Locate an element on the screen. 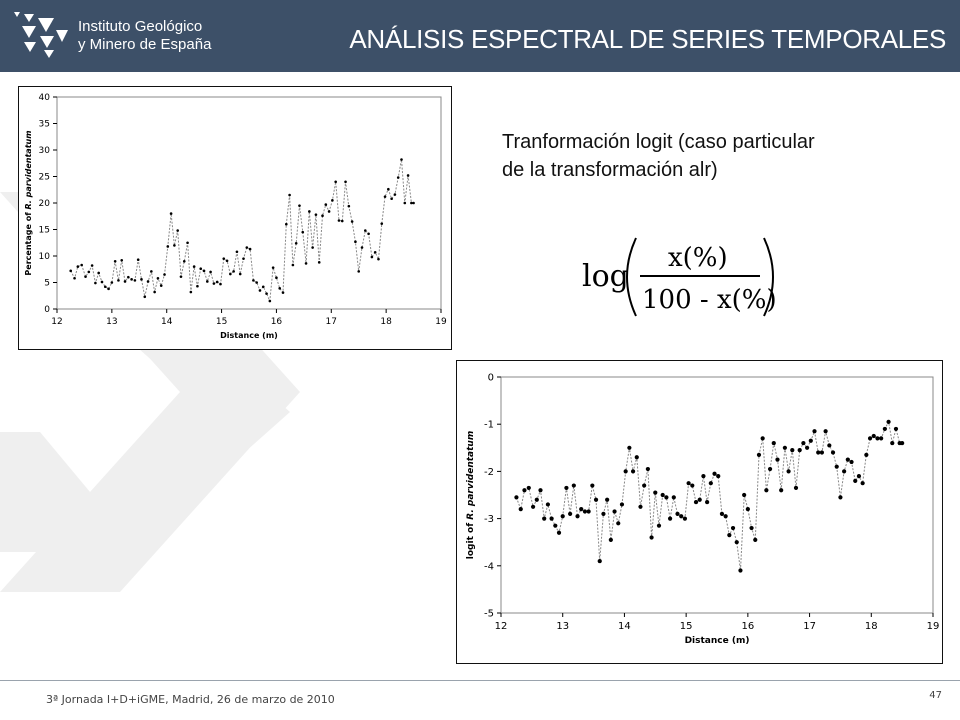 This screenshot has width=960, height=720. formula-denominator: 100 - x(%) is located at coordinates (709, 300).